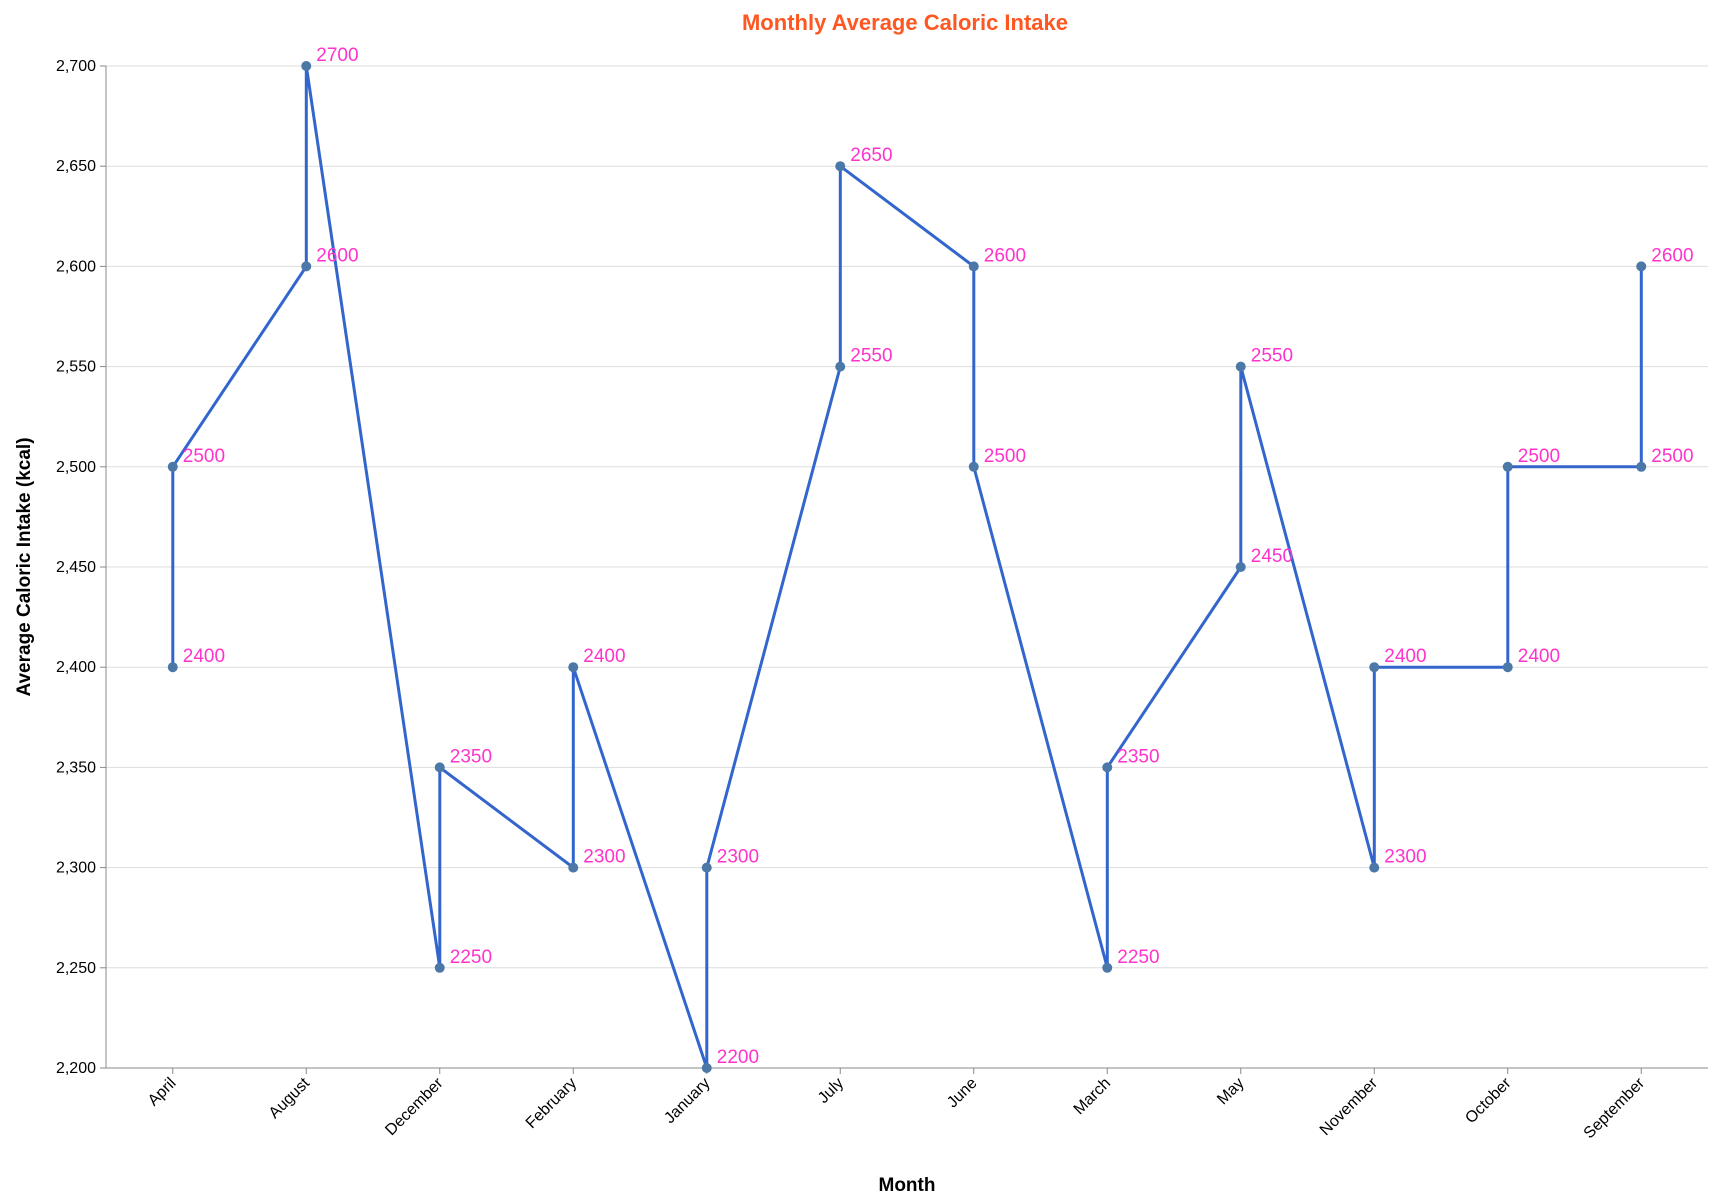 The width and height of the screenshot is (1716, 1204). What do you see at coordinates (905, 22) in the screenshot?
I see `chart-title: Monthly Average Caloric Intake` at bounding box center [905, 22].